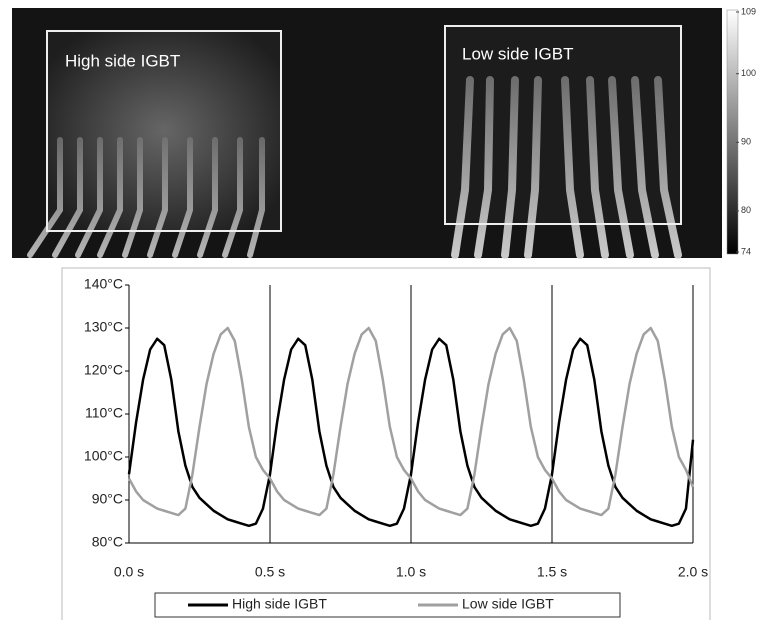  I want to click on x-tick-label: 1.0 s, so click(411, 572).